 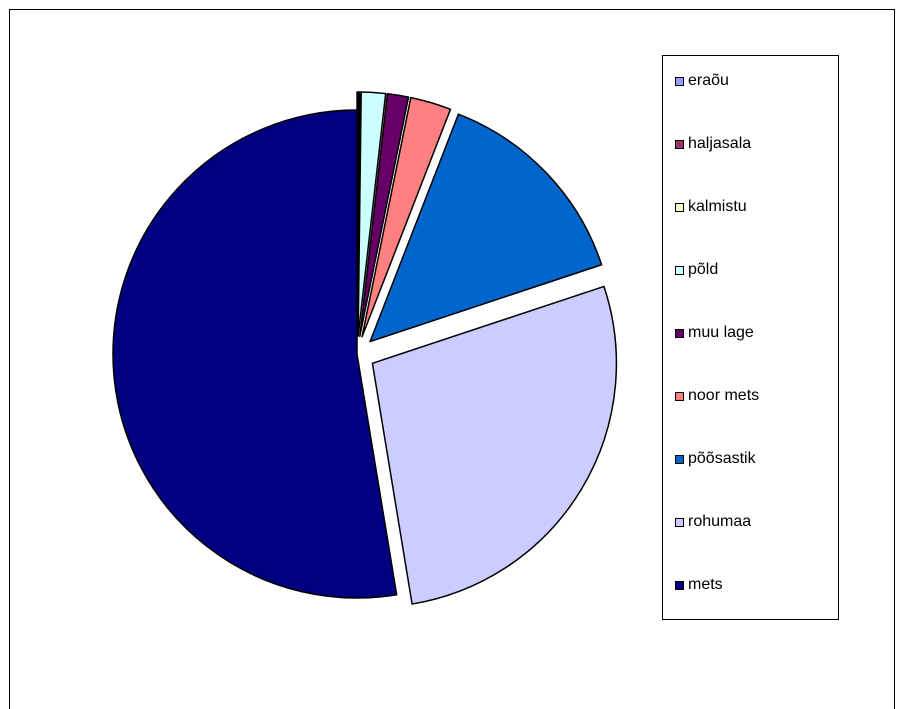 I want to click on legend-label: muu lage, so click(x=721, y=332).